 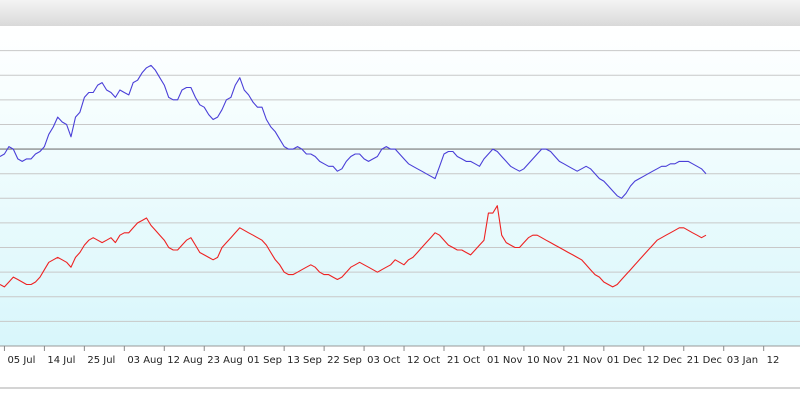 What do you see at coordinates (304, 360) in the screenshot?
I see `x-tick-label: 13 Sep` at bounding box center [304, 360].